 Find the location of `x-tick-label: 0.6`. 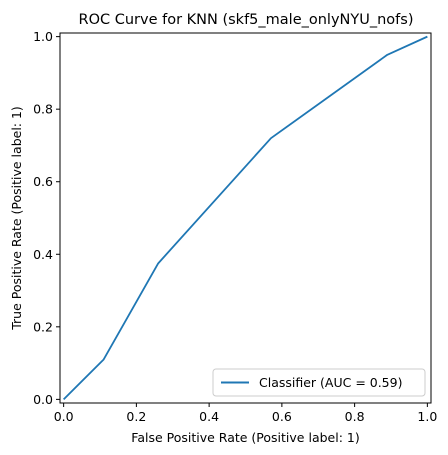

x-tick-label: 0.6 is located at coordinates (282, 416).